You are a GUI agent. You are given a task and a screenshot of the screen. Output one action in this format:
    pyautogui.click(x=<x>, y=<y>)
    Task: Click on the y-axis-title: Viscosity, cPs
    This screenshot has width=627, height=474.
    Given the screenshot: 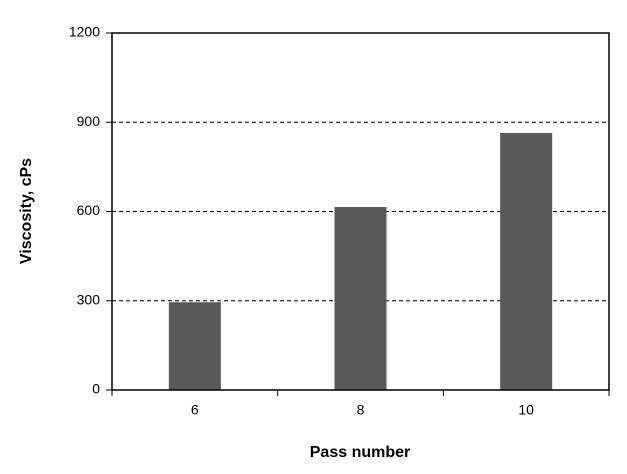 What is the action you would take?
    pyautogui.click(x=26, y=211)
    